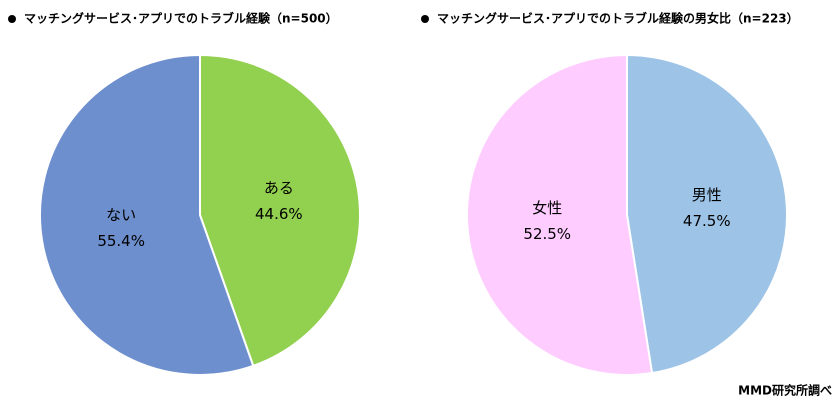  Describe the element at coordinates (279, 214) in the screenshot. I see `value-label: 44.6%` at that location.